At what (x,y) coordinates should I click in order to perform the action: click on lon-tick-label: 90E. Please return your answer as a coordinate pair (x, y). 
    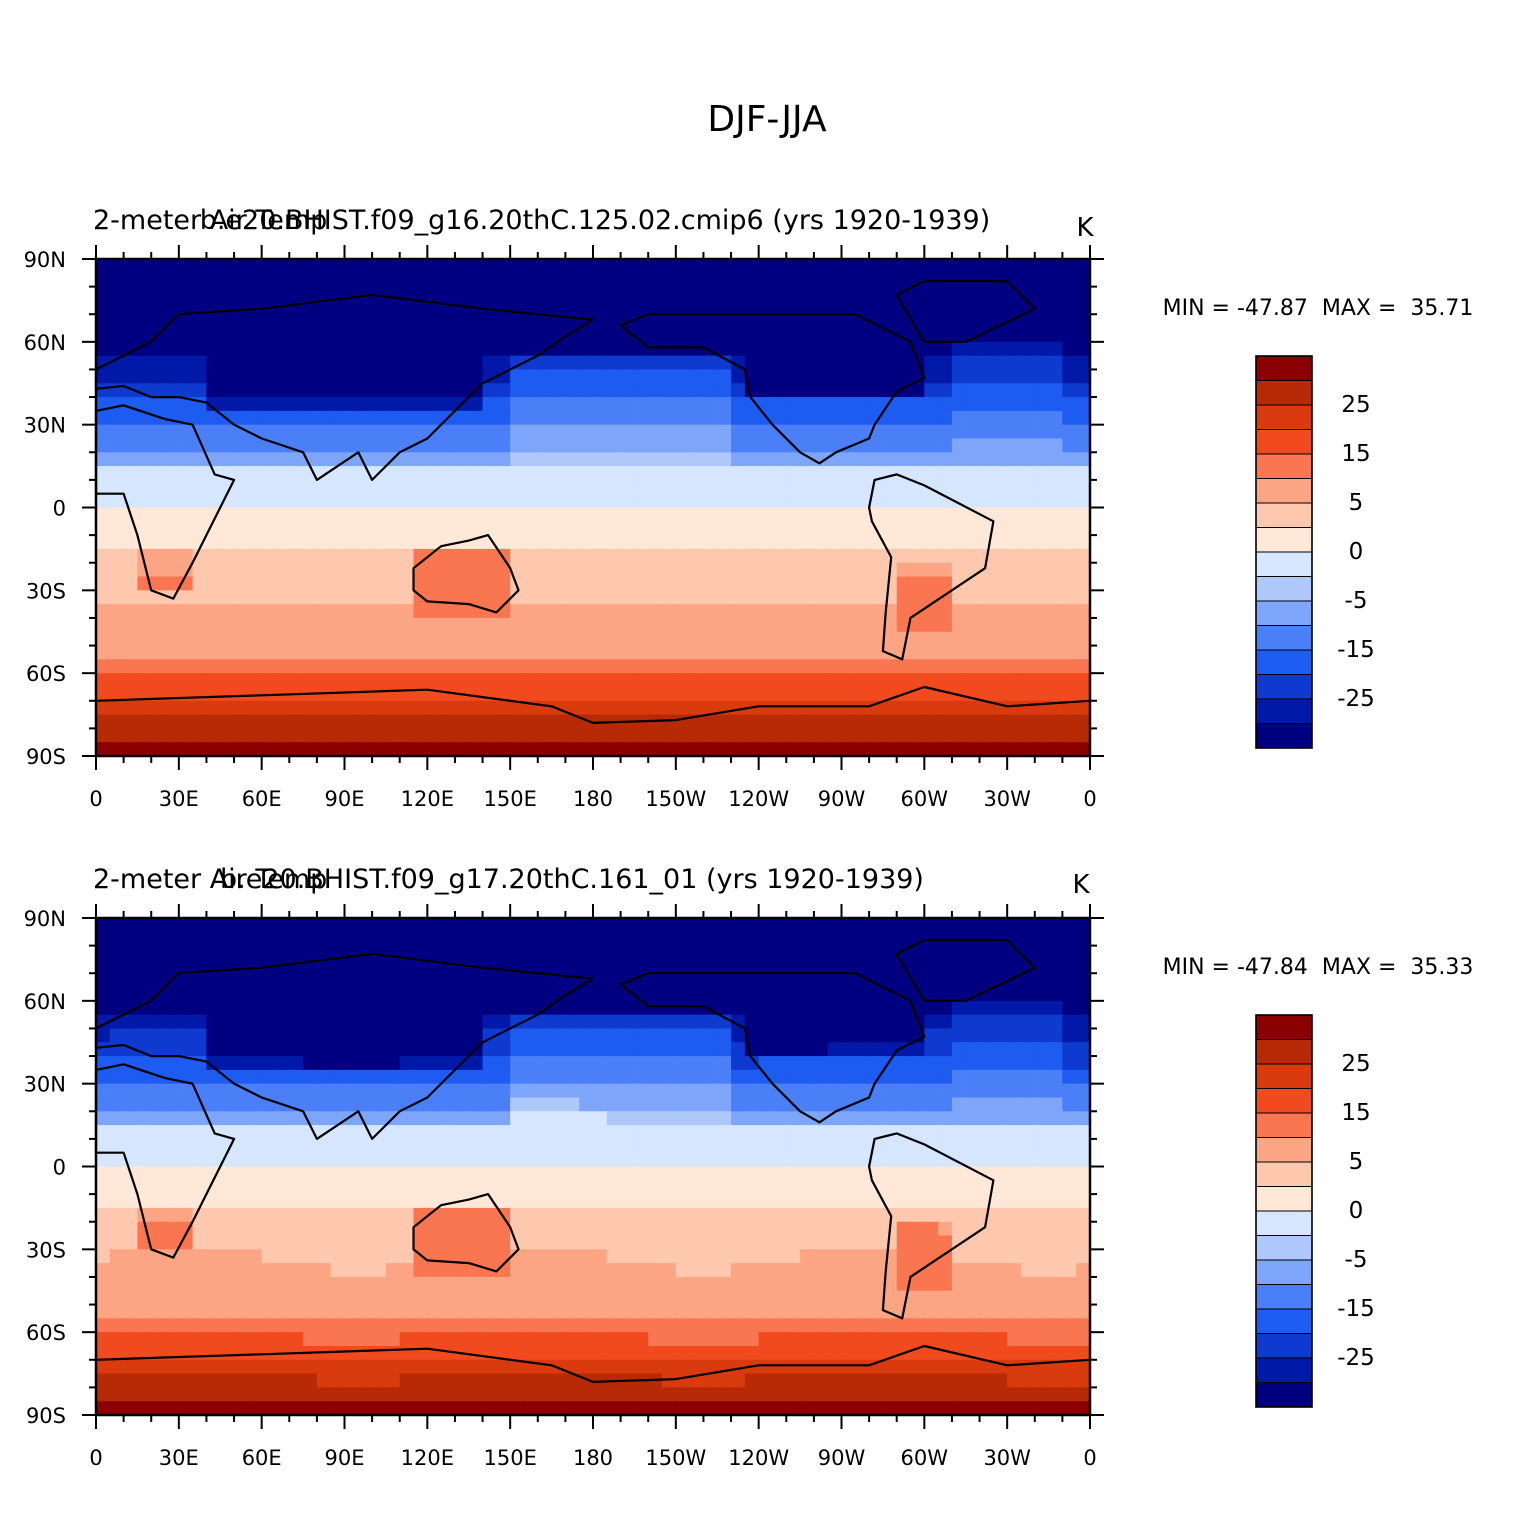
    Looking at the image, I should click on (345, 799).